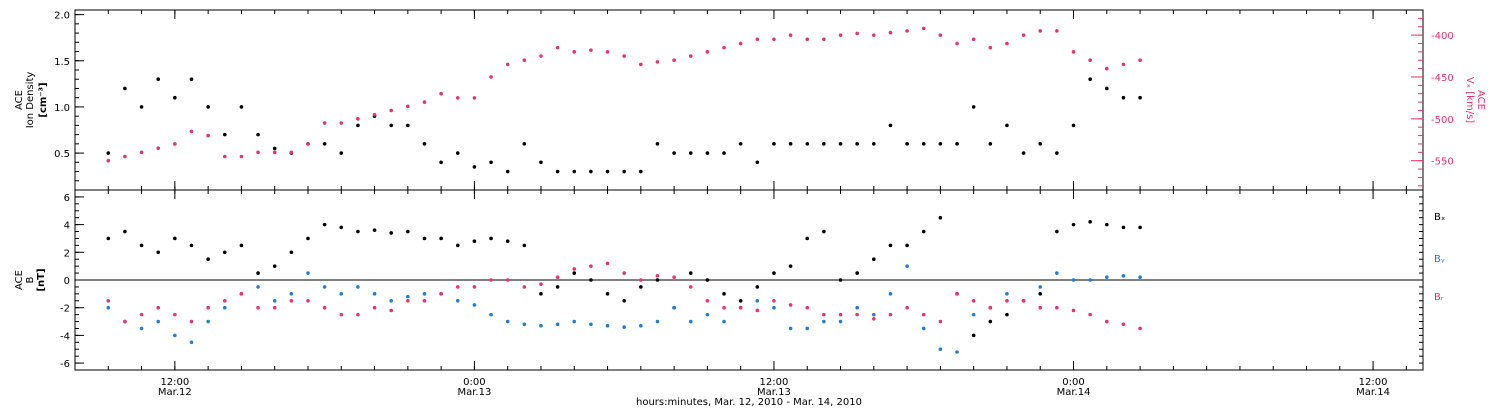  Describe the element at coordinates (62, 108) in the screenshot. I see `top-y-tick-label: 1.0` at that location.